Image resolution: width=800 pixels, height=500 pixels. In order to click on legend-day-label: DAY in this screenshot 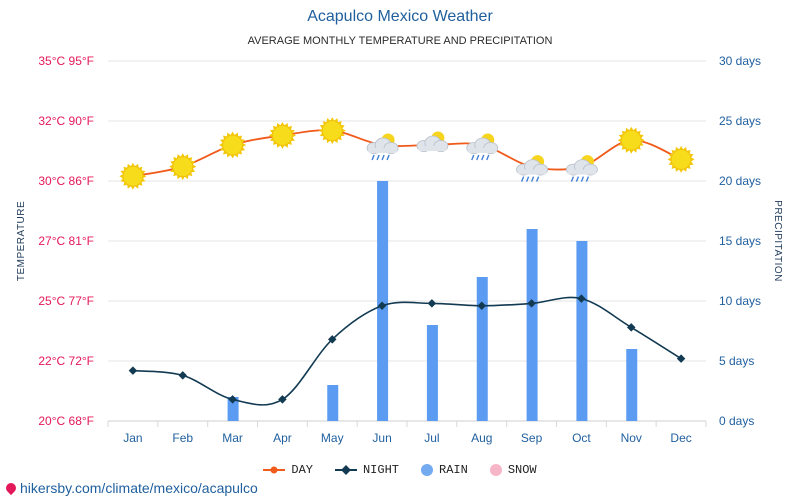, I will do `click(302, 470)`.